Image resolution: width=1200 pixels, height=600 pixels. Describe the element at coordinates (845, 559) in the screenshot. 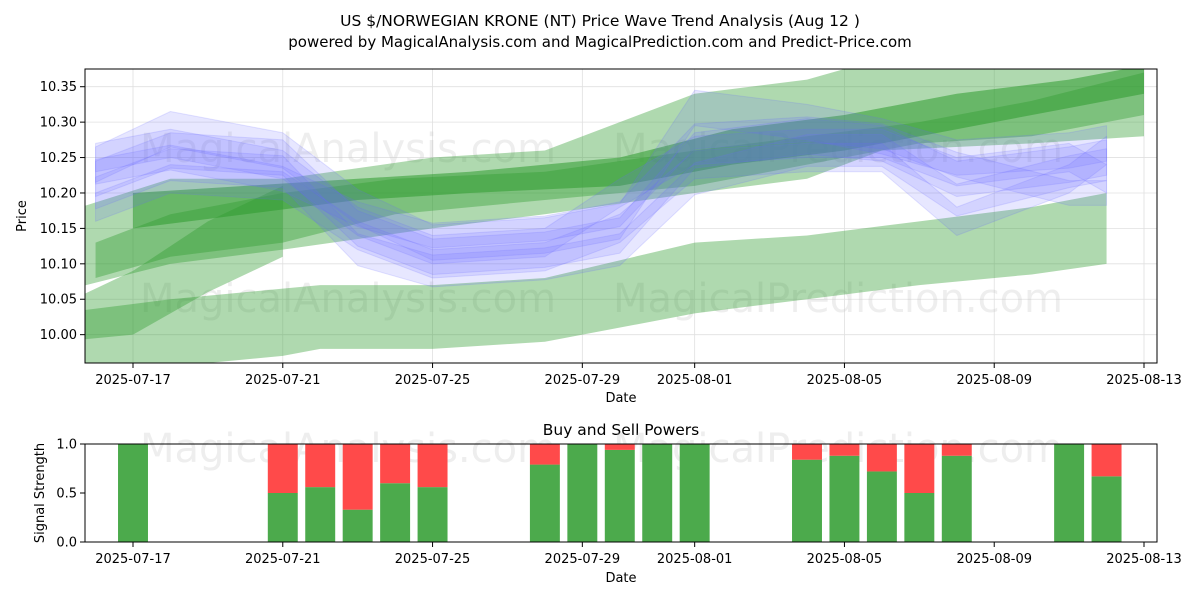

I see `signal-x-tick-label: 2025-08-05` at that location.